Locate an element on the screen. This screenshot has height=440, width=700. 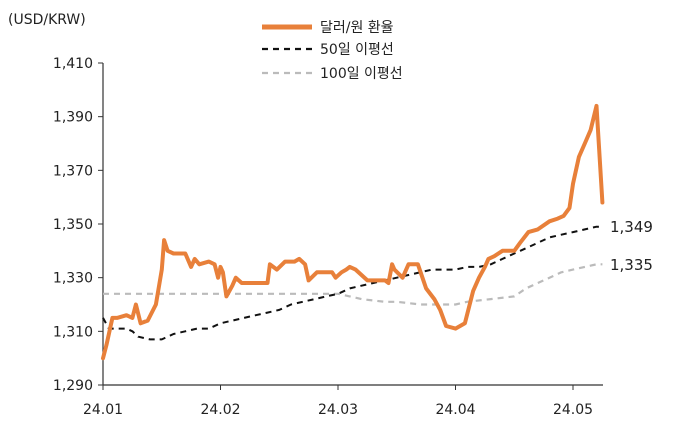
x-tick-label: 24.01 is located at coordinates (103, 410).